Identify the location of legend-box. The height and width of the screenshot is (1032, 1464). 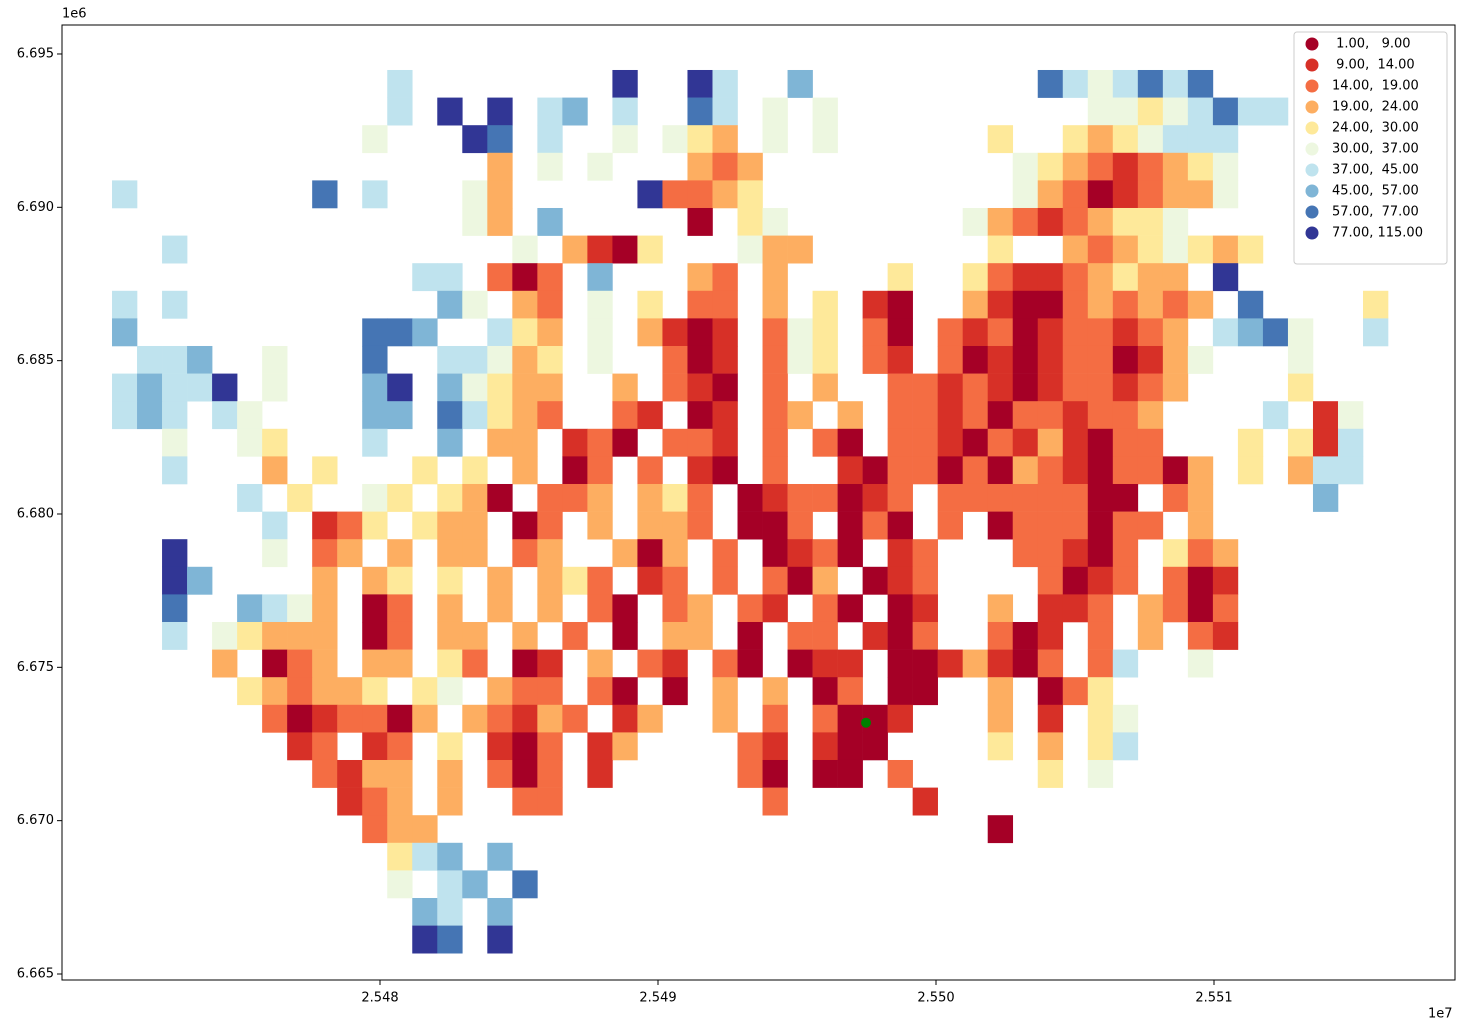
(1370, 148).